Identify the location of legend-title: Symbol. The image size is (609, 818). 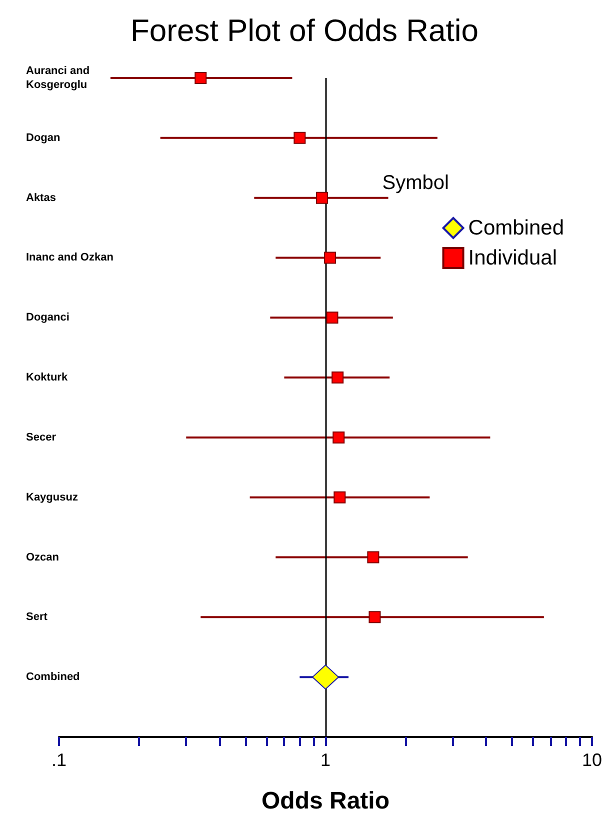
(416, 183).